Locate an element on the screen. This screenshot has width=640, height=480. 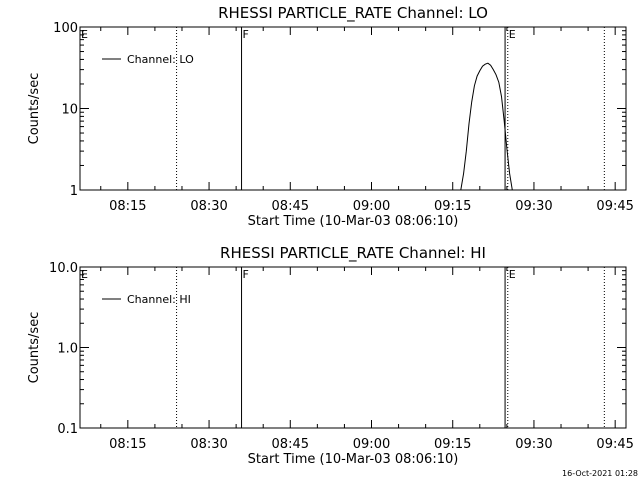
footer-timestamp: 16-Oct-2021 01:28 is located at coordinates (600, 473).